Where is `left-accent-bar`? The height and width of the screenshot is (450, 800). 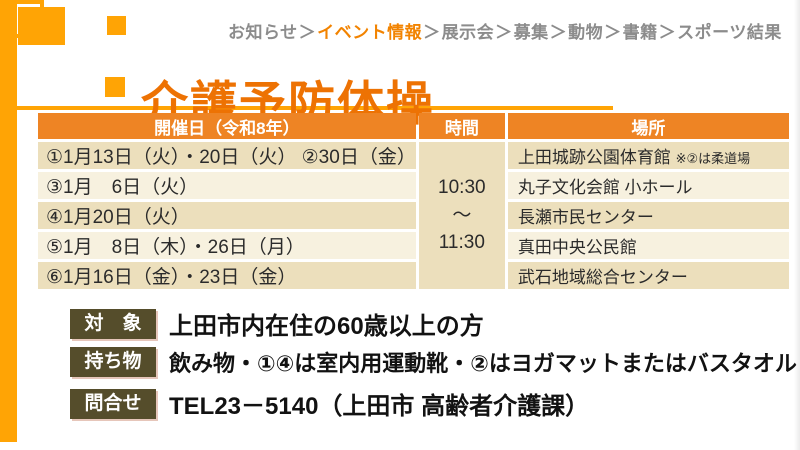 left-accent-bar is located at coordinates (8, 221).